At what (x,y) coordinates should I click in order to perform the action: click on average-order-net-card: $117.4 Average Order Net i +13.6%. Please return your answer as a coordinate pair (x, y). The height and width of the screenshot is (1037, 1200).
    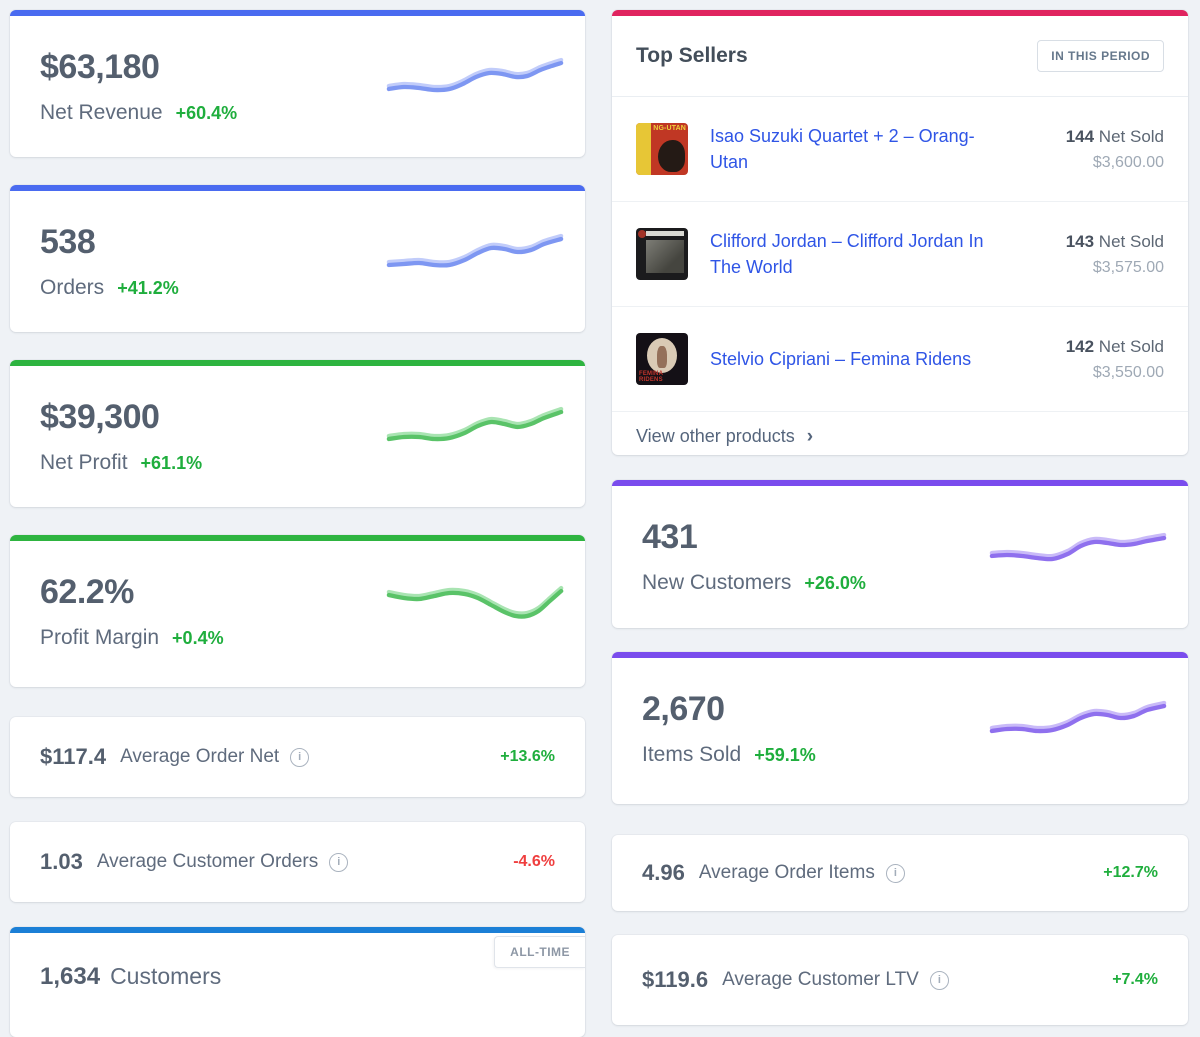
    Looking at the image, I should click on (297, 757).